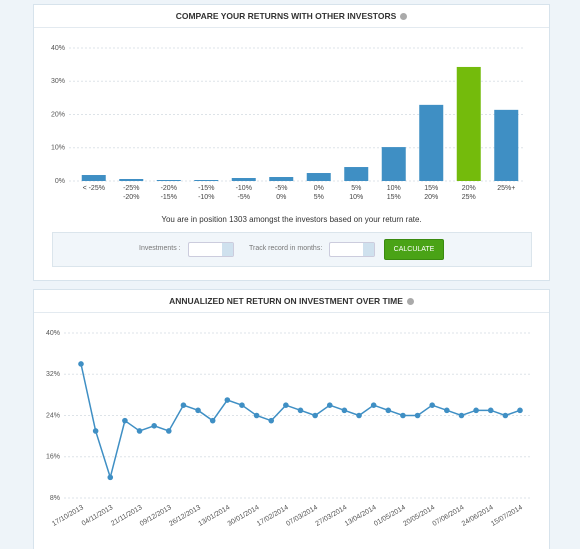 Image resolution: width=580 pixels, height=549 pixels. What do you see at coordinates (393, 193) in the screenshot?
I see `x-tick-label: 10% 15%` at bounding box center [393, 193].